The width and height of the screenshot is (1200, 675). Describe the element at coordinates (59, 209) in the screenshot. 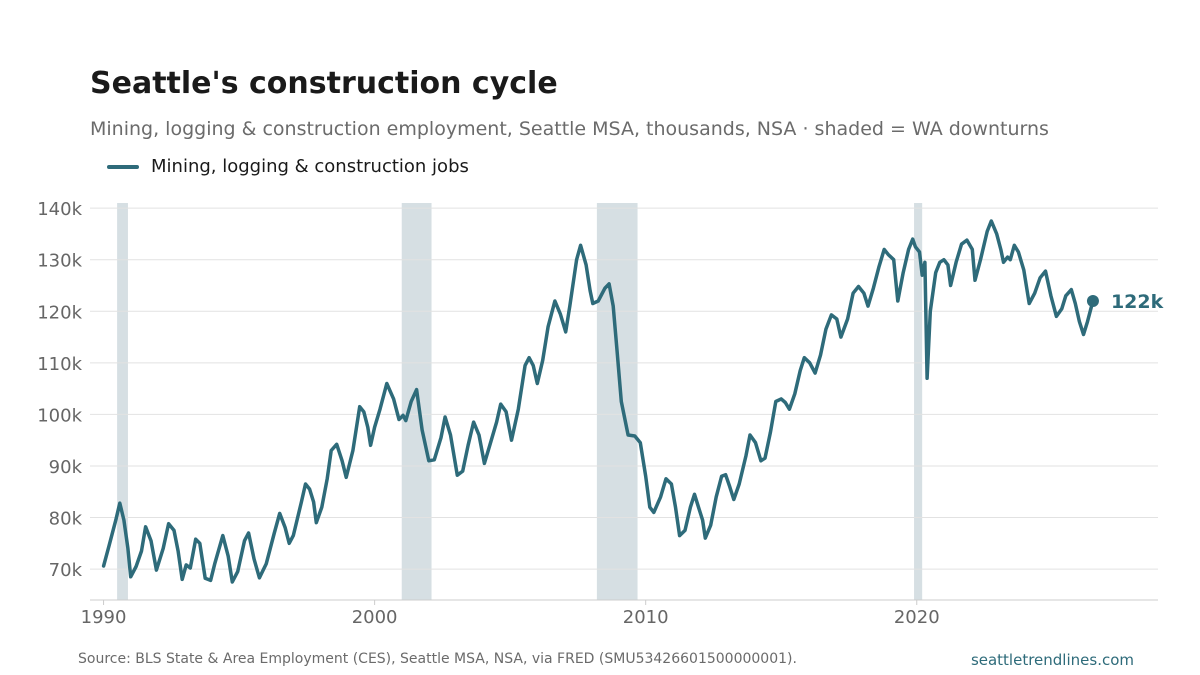

I see `y-tick-label-140: 140k` at that location.